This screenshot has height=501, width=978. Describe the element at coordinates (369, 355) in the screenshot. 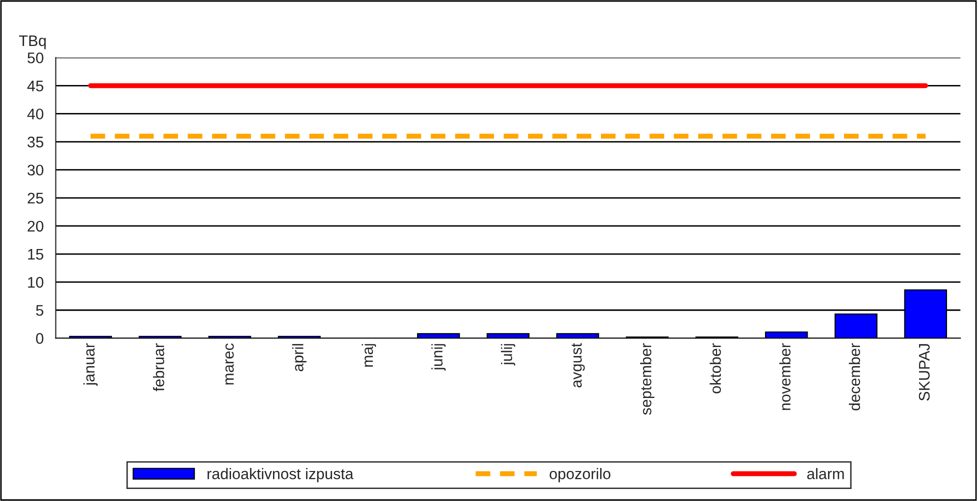

I see `x-tick-label: maj` at that location.